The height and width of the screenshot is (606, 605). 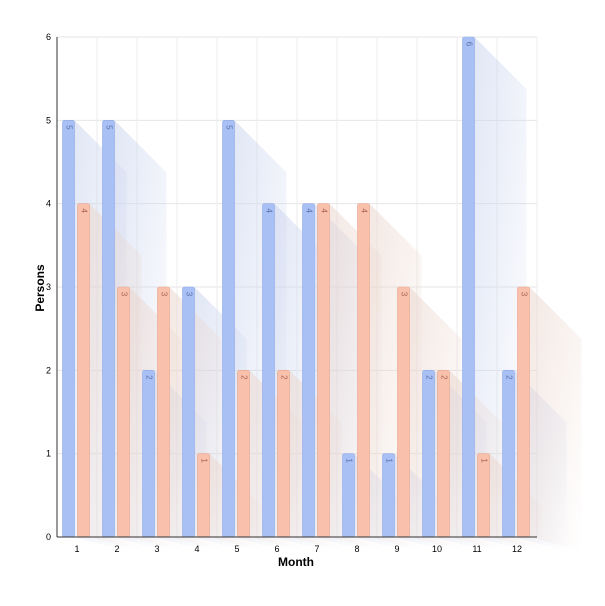 I want to click on x-tick-labels: 1 2 3 4 5 6 7 8 9 10 11 12, so click(x=298, y=549).